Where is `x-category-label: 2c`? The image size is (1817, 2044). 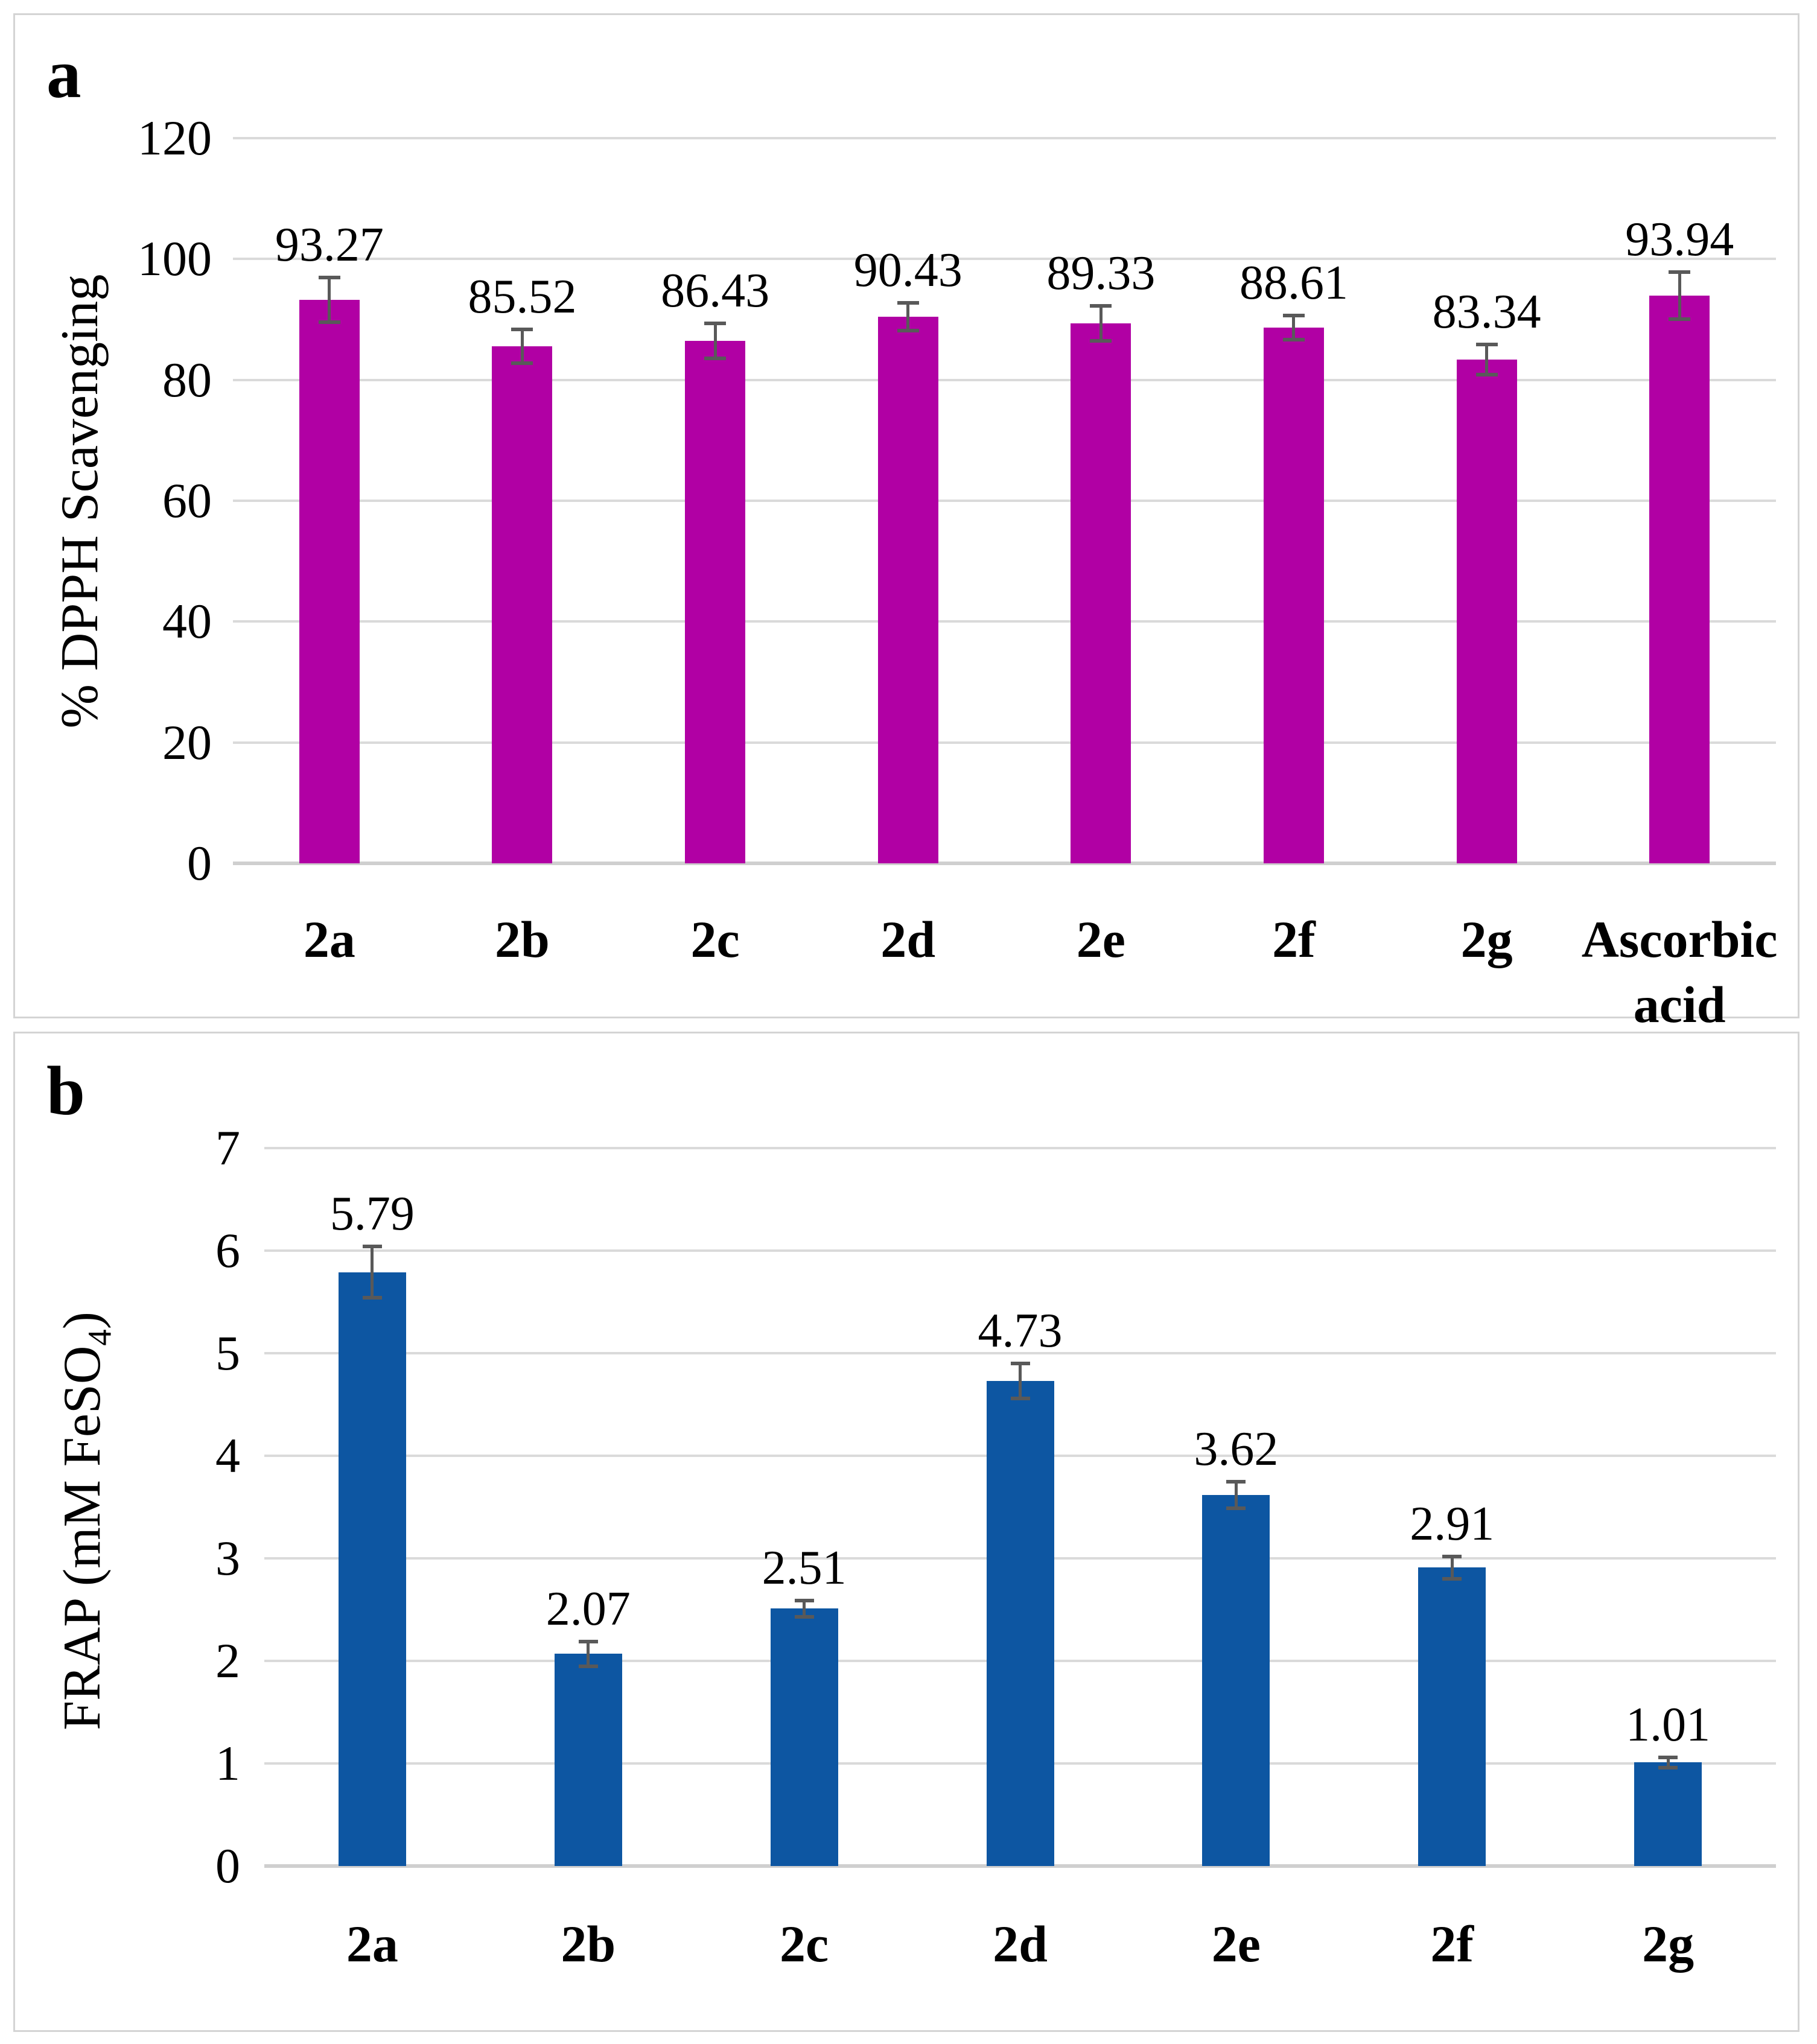 x-category-label: 2c is located at coordinates (715, 939).